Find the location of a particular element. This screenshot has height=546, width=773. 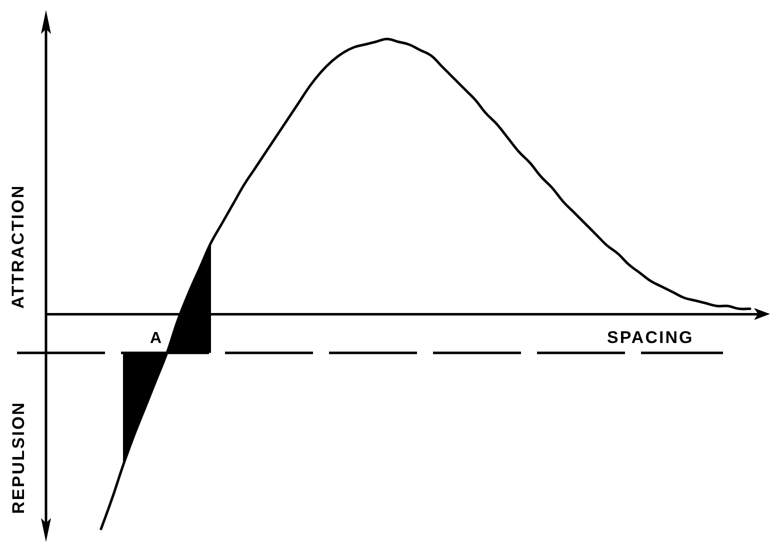

x-axis-title: SPACING is located at coordinates (650, 337).